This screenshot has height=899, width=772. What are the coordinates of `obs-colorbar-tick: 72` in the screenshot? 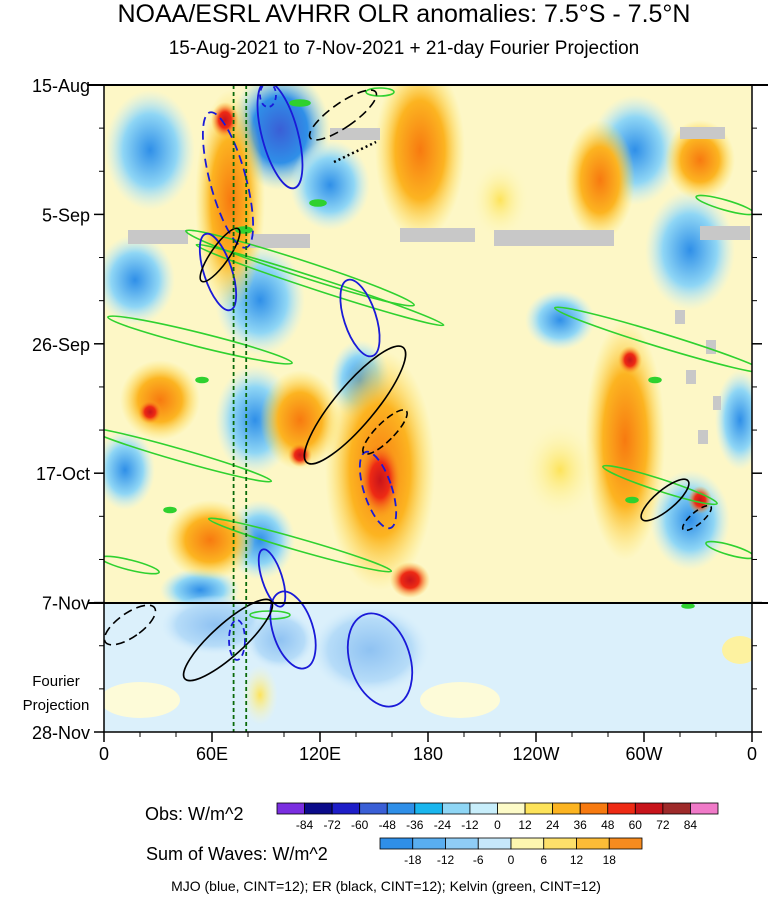 It's located at (663, 825).